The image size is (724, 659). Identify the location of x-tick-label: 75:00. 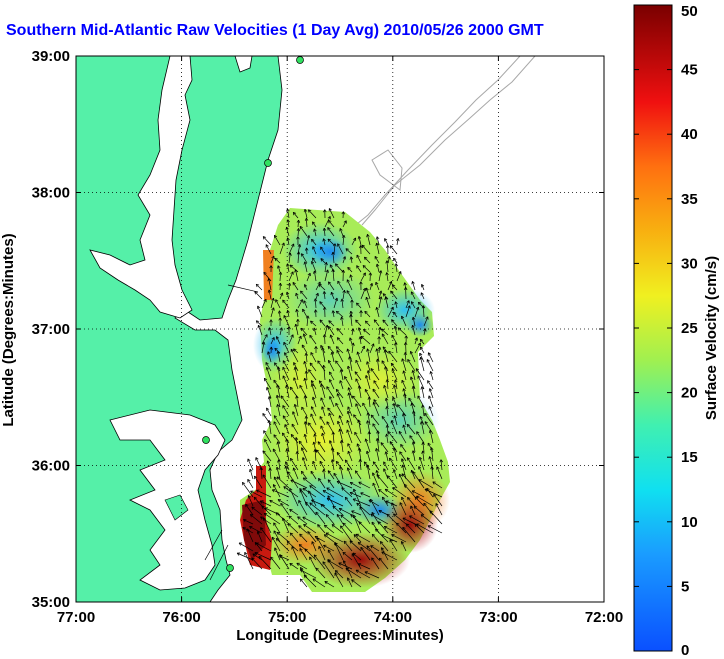
(287, 617).